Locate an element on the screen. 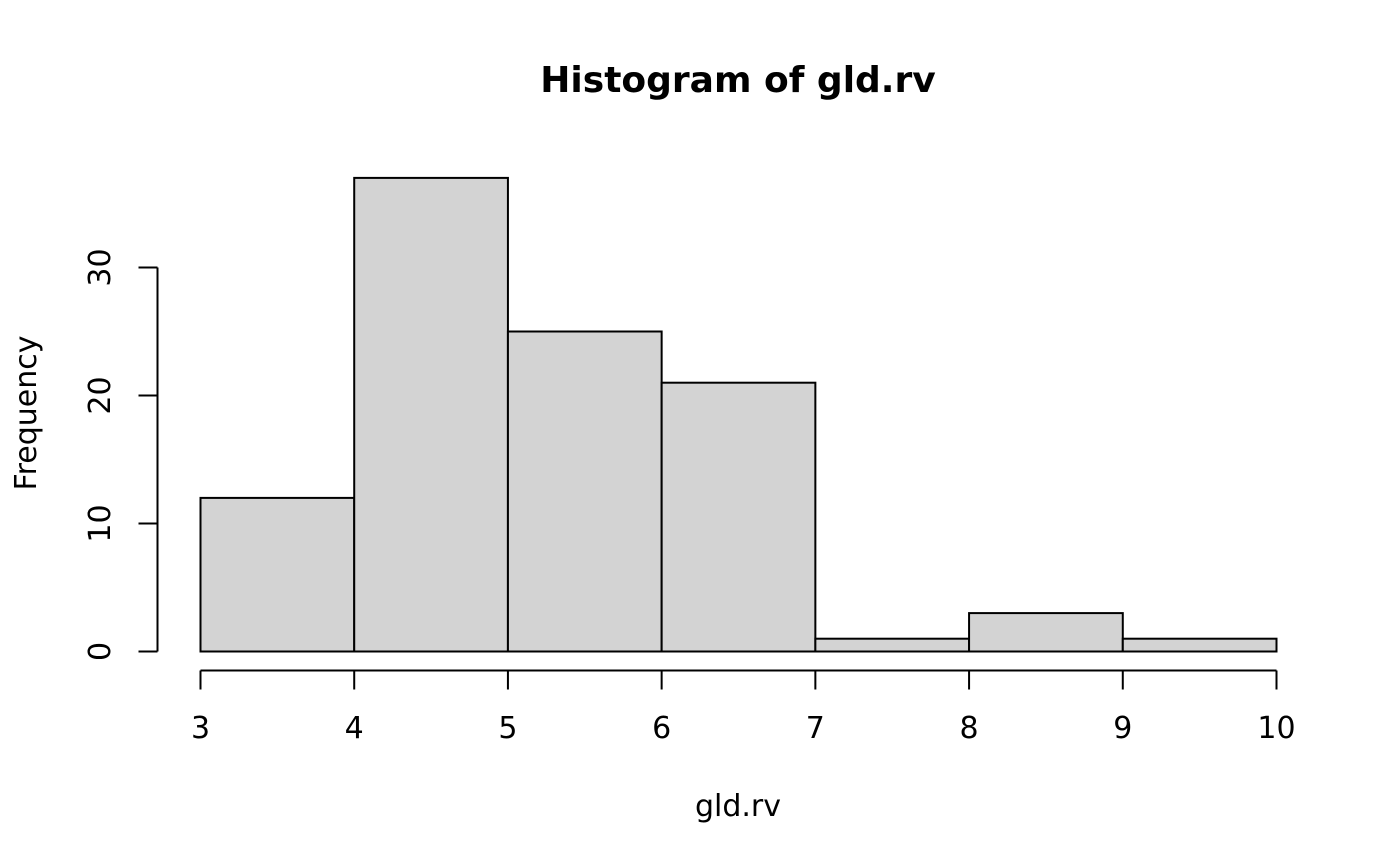  x-tick-label-5: 8 is located at coordinates (969, 728).